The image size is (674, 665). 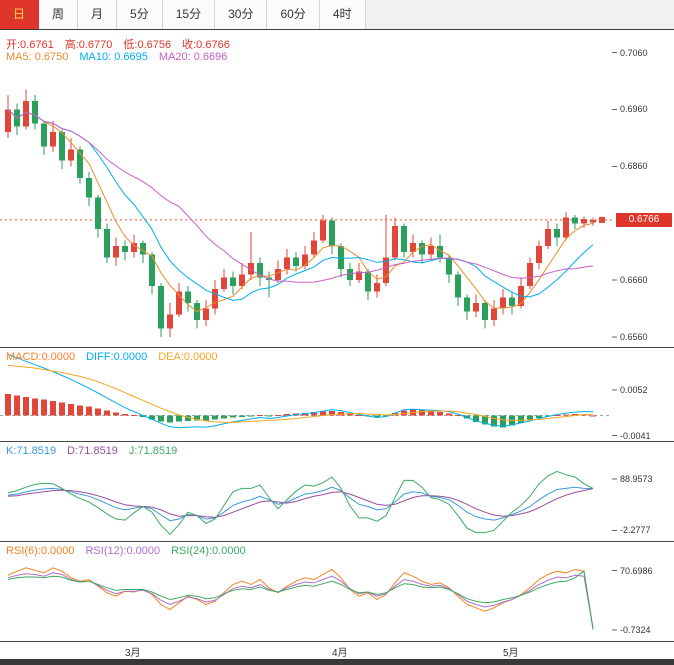 What do you see at coordinates (208, 551) in the screenshot?
I see `rsi24-value: RSI(24):0.0000` at bounding box center [208, 551].